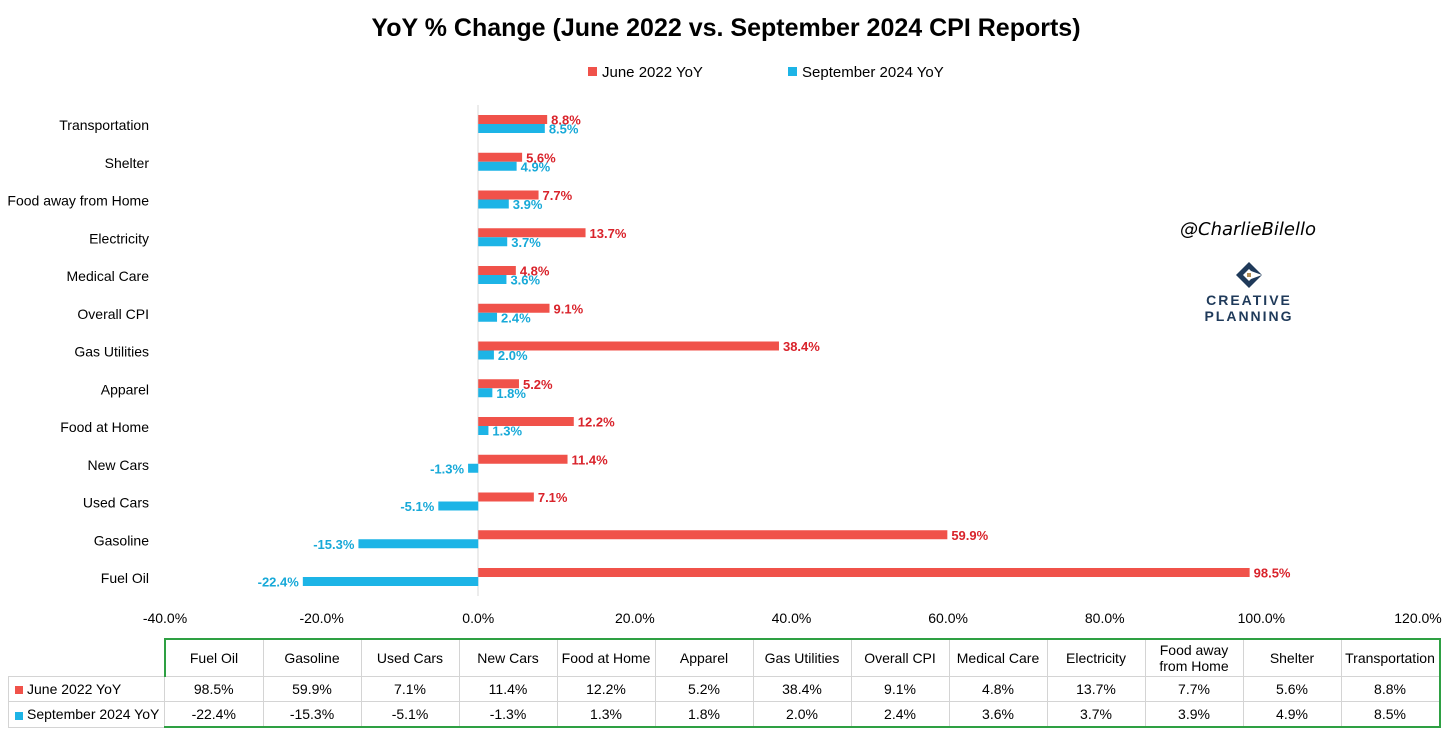  What do you see at coordinates (214, 689) in the screenshot?
I see `table-cell-june-2022-fuel-oil: 98.5%` at bounding box center [214, 689].